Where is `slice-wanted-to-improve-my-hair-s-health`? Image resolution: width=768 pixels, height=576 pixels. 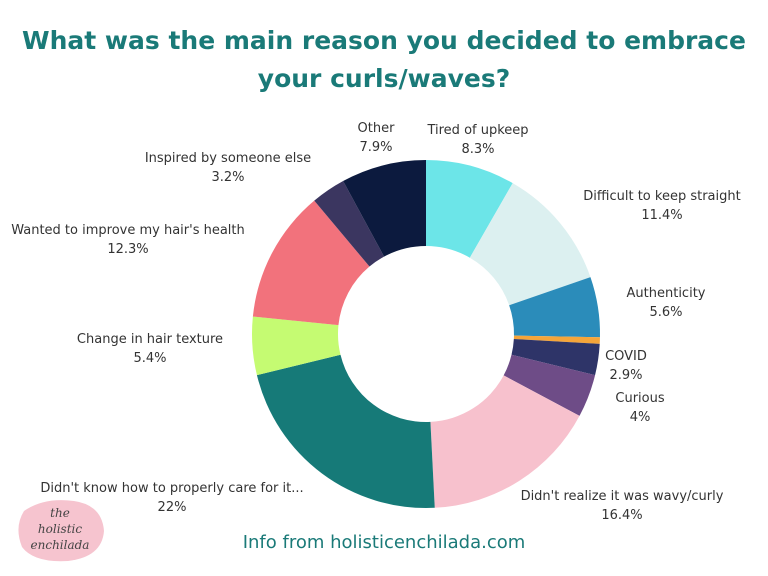 slice-wanted-to-improve-my-hair-s-health is located at coordinates (311, 263).